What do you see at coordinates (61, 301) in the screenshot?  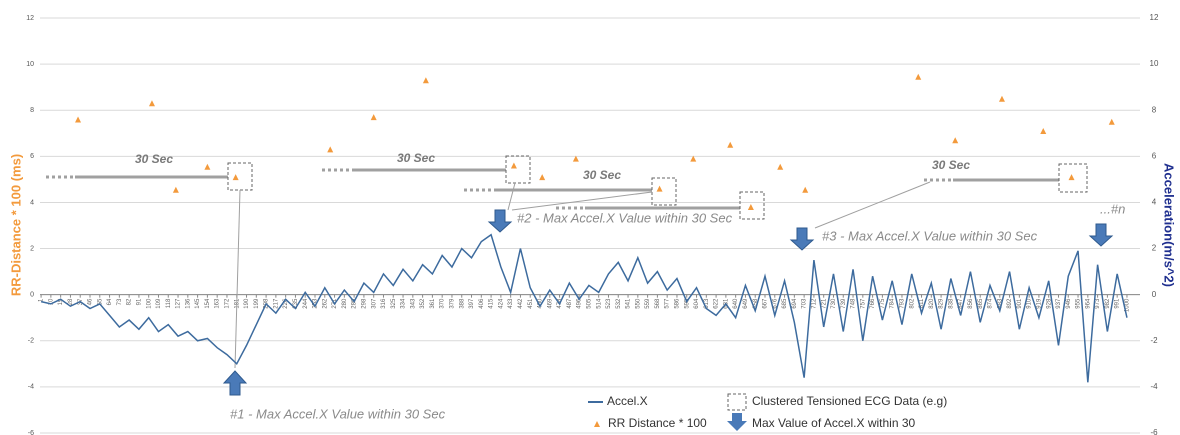 I see `x-tick-label: 19` at bounding box center [61, 301].